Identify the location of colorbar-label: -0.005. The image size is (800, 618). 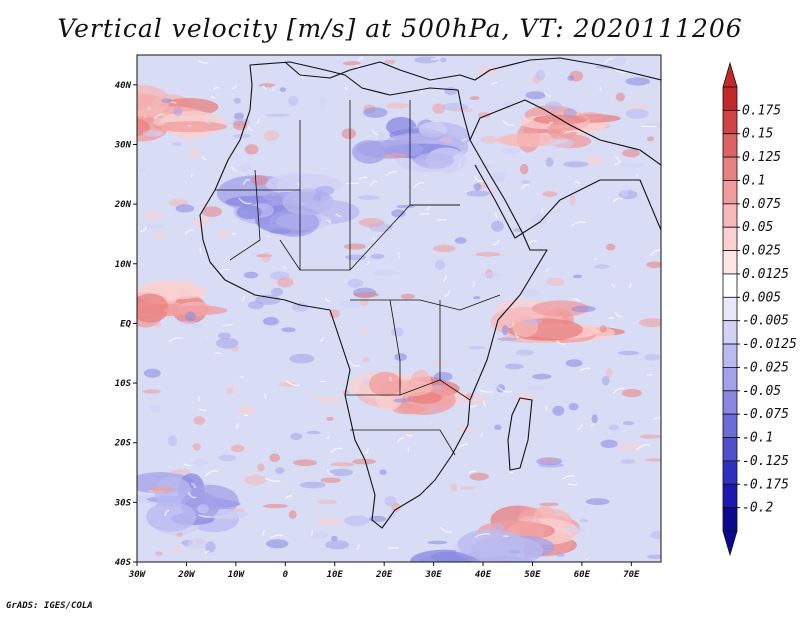
(765, 321).